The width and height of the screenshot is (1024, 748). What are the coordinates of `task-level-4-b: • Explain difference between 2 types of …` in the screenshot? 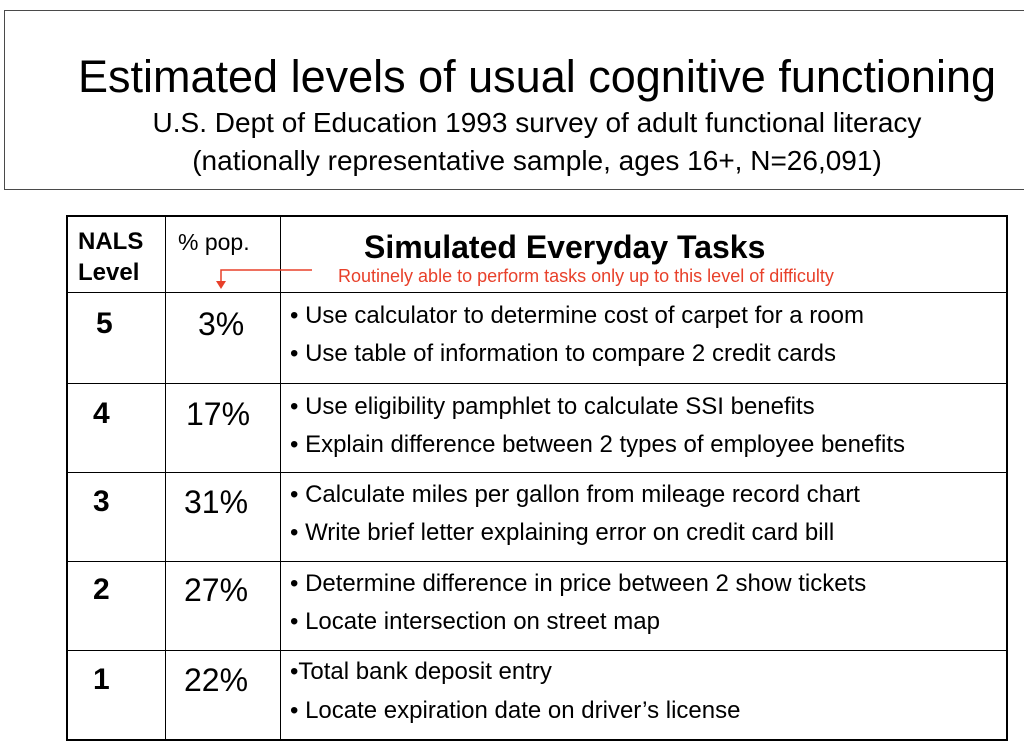 It's located at (598, 444).